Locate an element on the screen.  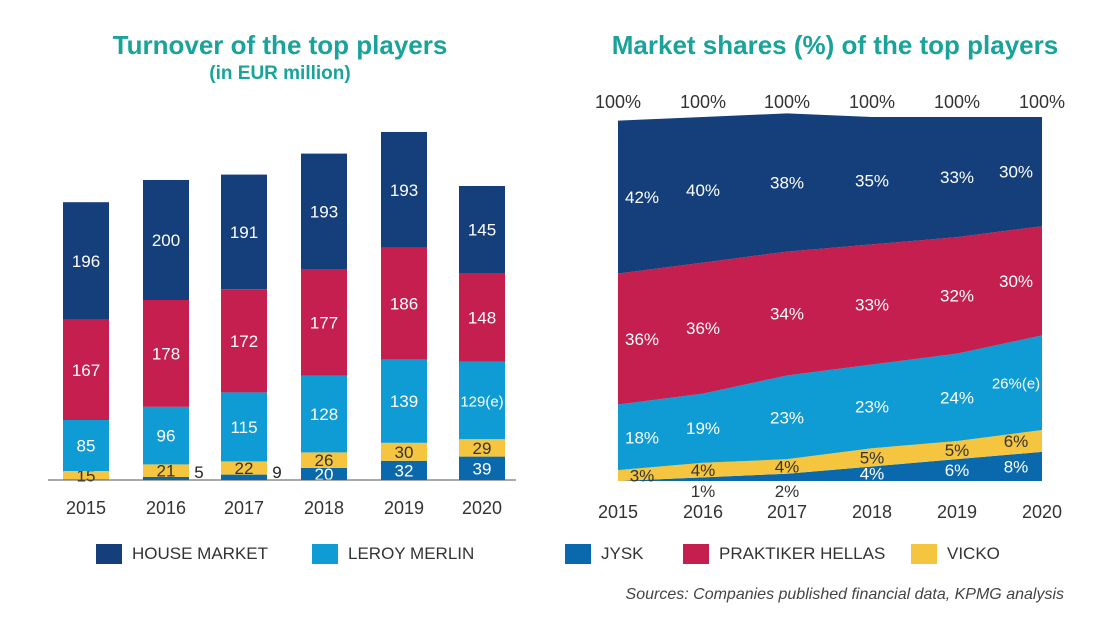
bar-vicko-2017 is located at coordinates (244, 468).